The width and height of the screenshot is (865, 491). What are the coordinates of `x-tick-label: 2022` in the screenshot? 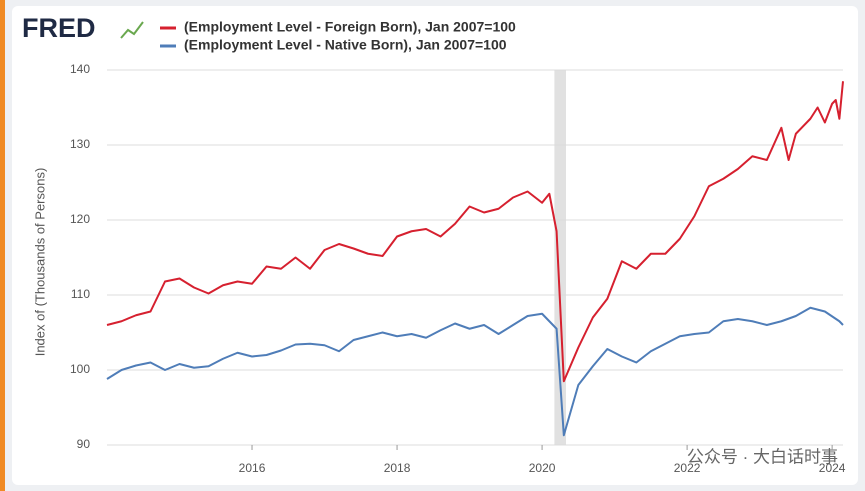 It's located at (687, 468).